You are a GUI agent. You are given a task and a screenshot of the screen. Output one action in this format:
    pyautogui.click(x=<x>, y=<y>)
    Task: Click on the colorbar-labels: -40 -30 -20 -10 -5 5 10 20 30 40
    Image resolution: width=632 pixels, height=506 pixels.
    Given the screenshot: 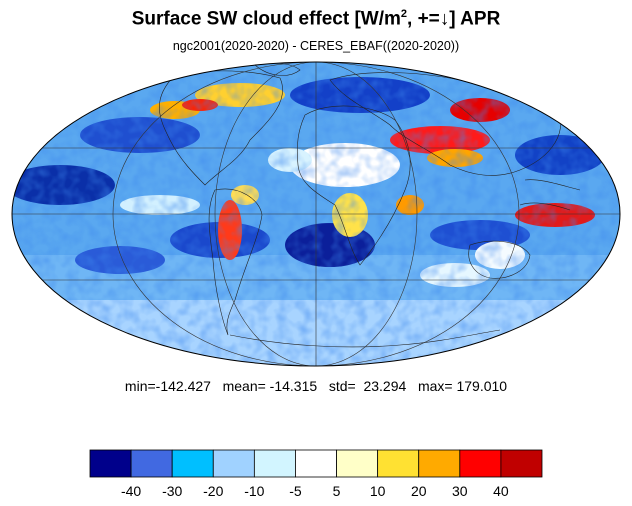 What is the action you would take?
    pyautogui.click(x=315, y=491)
    